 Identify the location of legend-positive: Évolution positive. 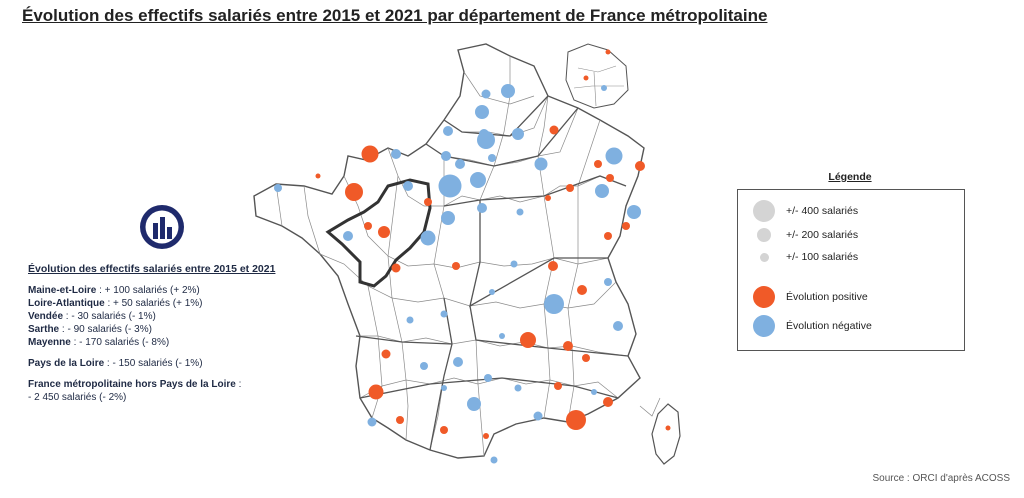
(809, 297).